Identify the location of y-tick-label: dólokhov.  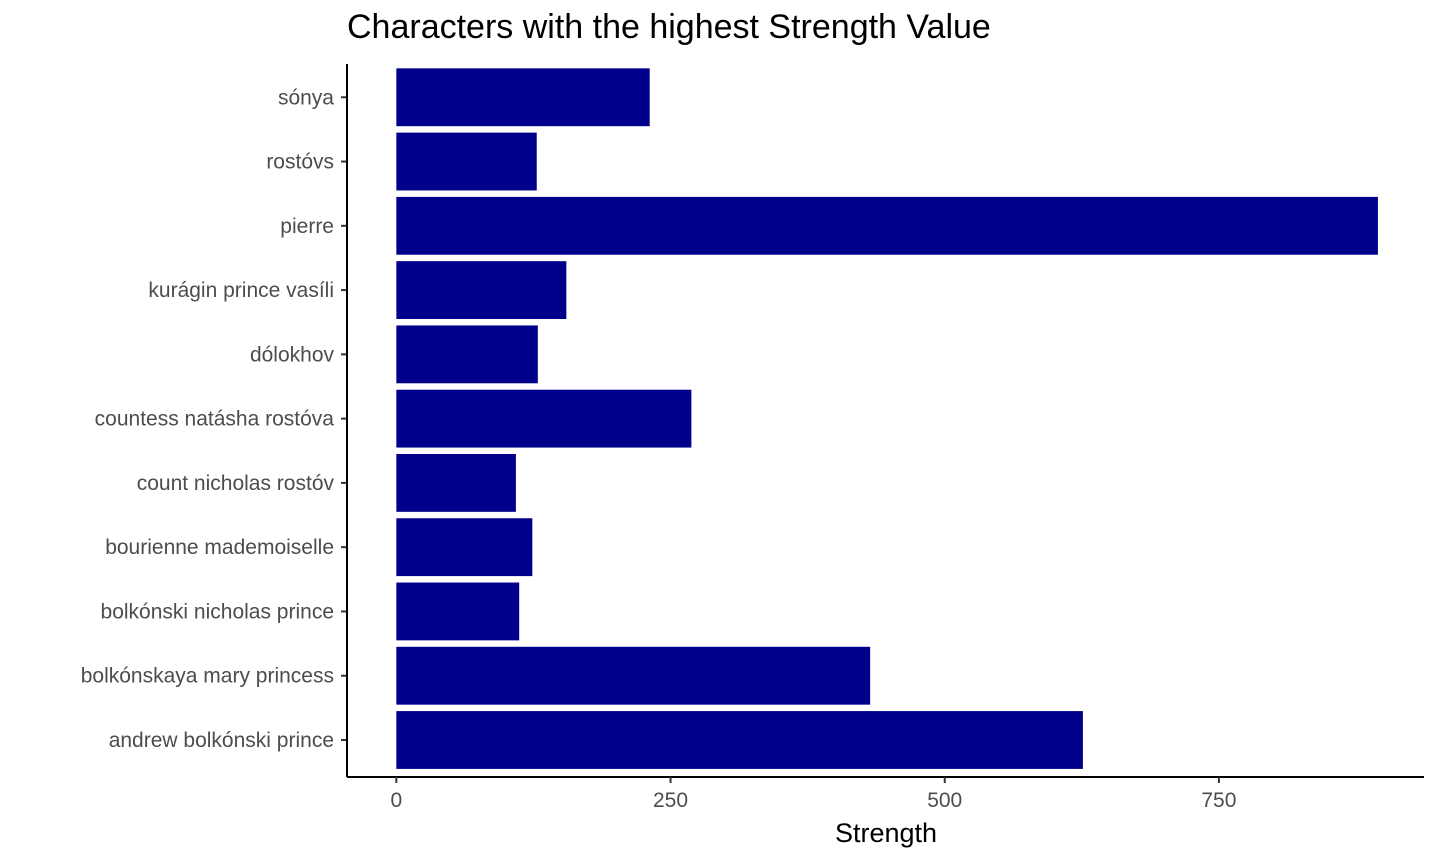
(292, 354).